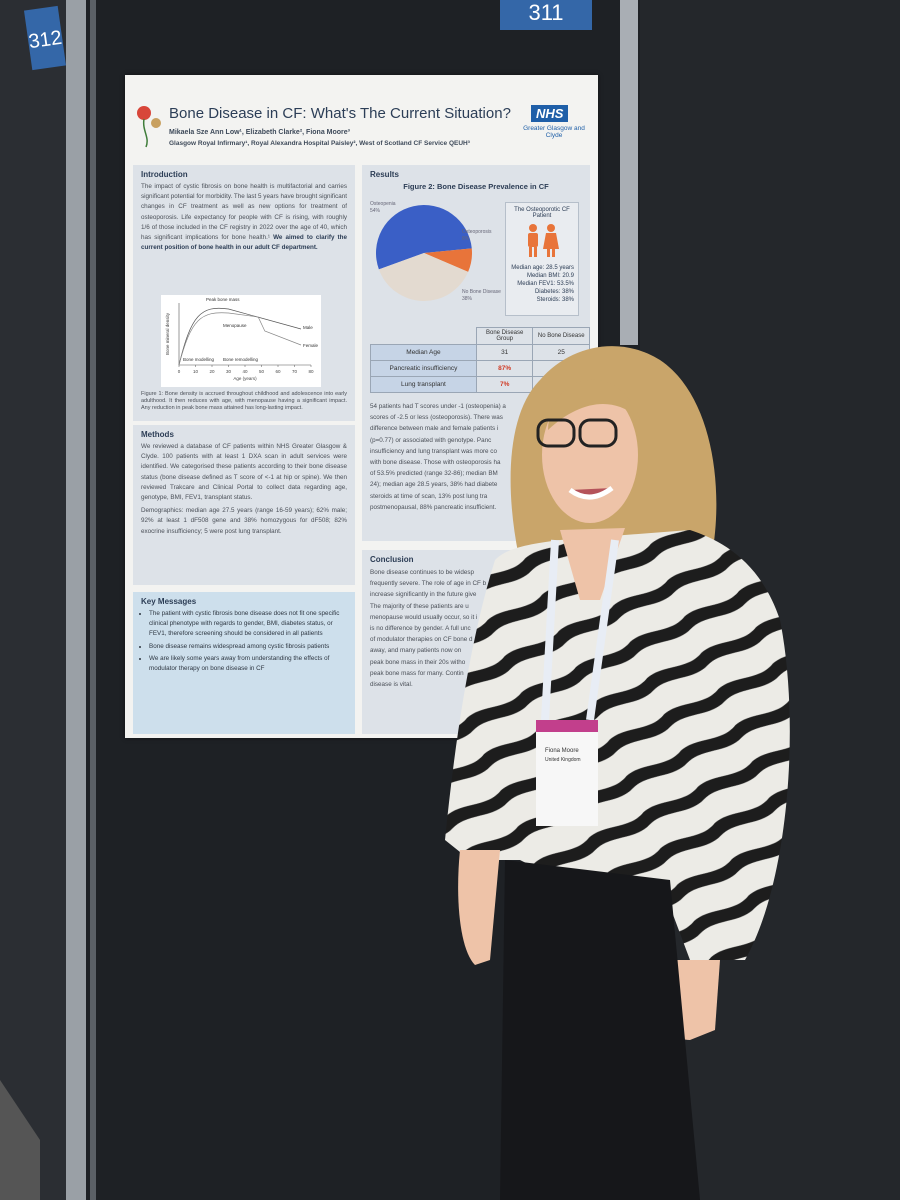  What do you see at coordinates (391, 685) in the screenshot?
I see `text-line: disease is vital.` at bounding box center [391, 685].